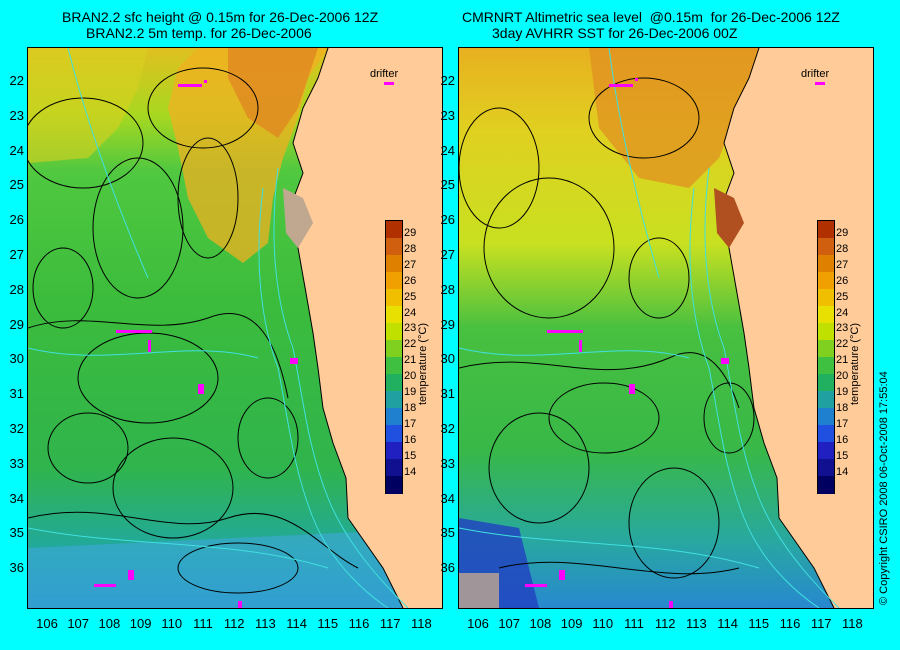  I want to click on lat-tick: 22, so click(447, 80).